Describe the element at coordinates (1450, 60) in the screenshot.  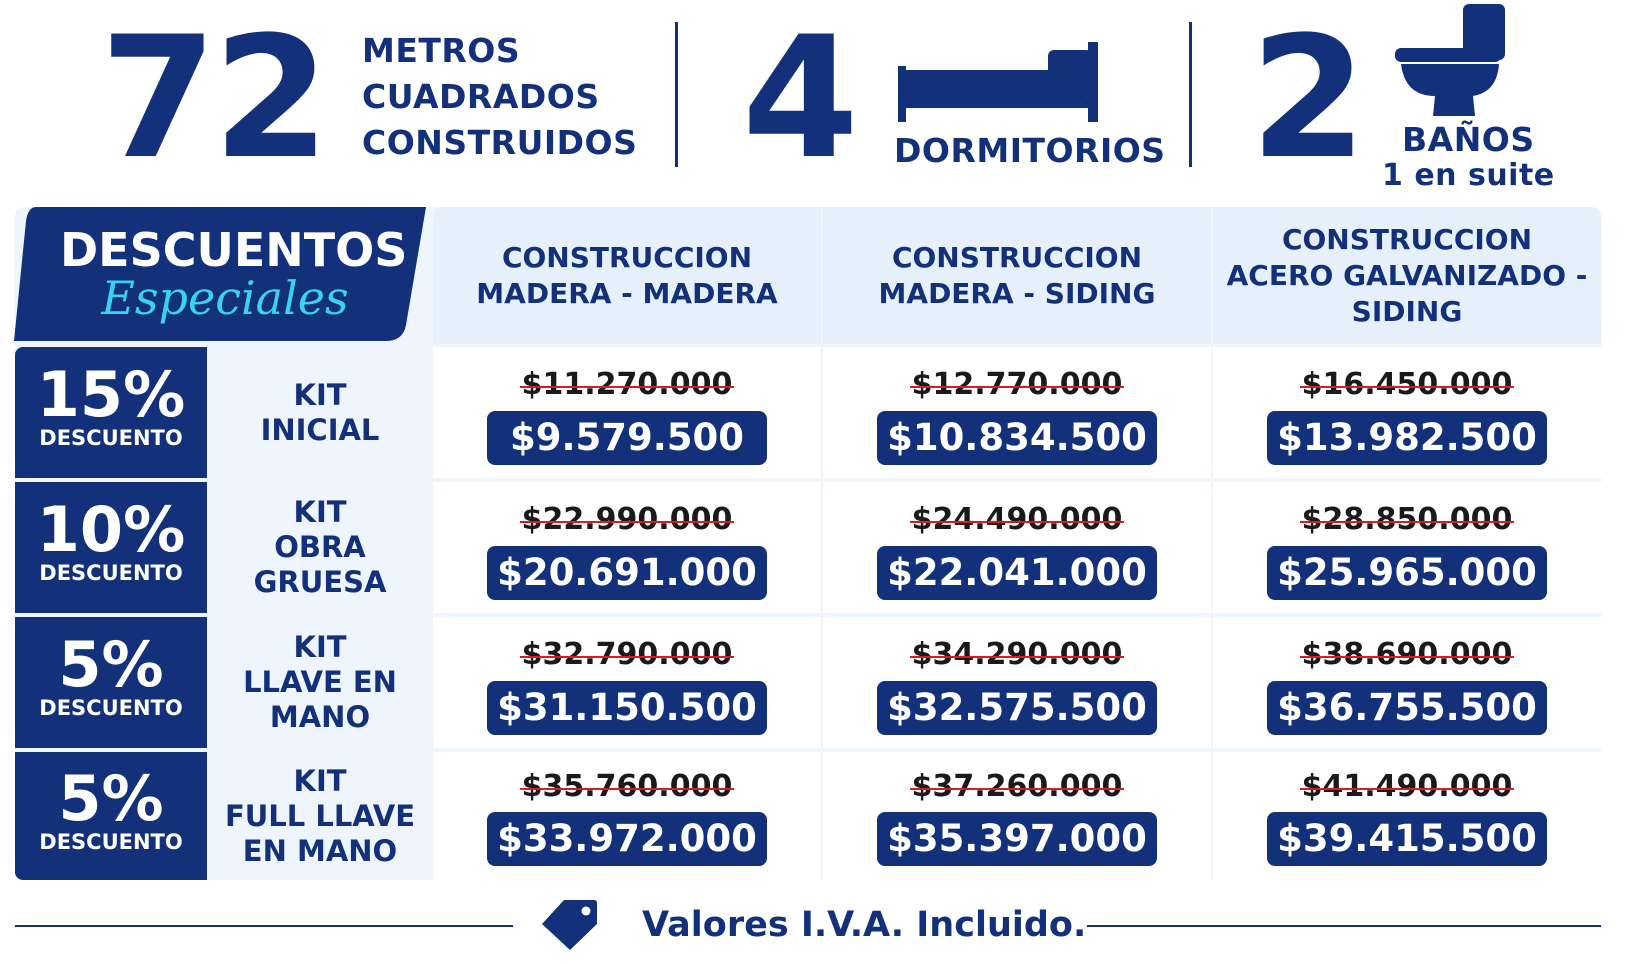
I see `toilet-icon` at that location.